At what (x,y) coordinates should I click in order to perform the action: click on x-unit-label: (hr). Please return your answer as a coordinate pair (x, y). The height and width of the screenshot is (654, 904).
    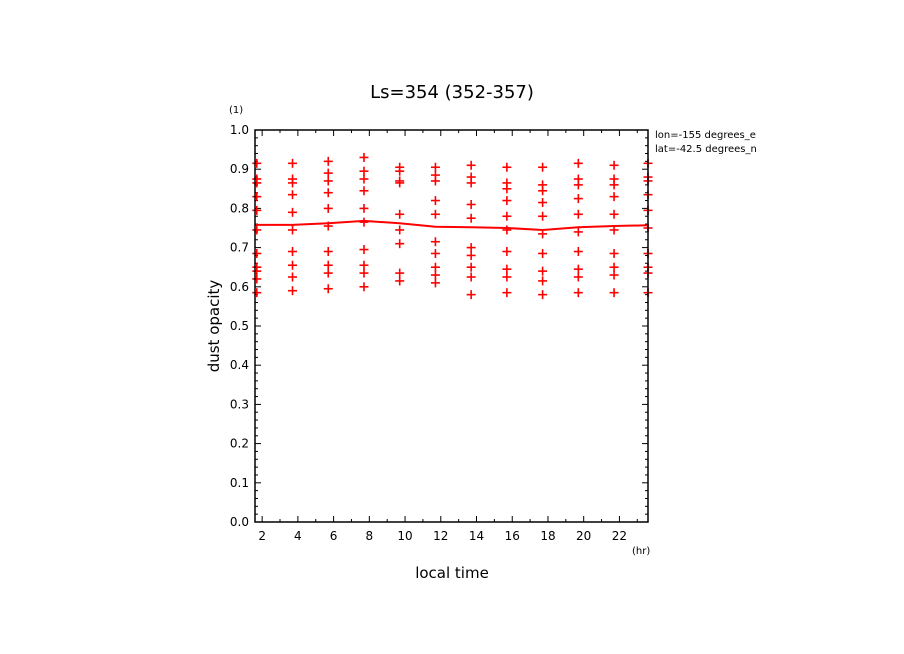
    Looking at the image, I should click on (641, 551).